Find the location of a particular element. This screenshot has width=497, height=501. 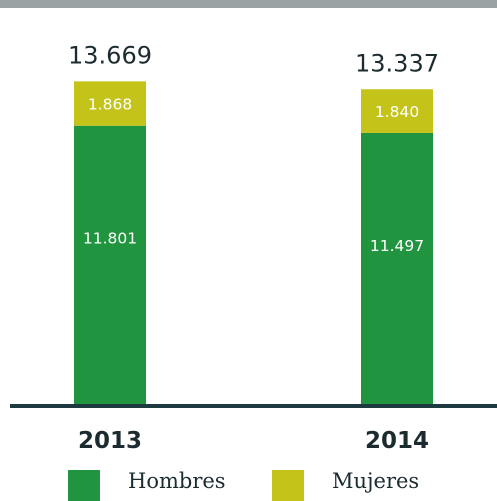

bar-hombres-2013 is located at coordinates (110, 265).